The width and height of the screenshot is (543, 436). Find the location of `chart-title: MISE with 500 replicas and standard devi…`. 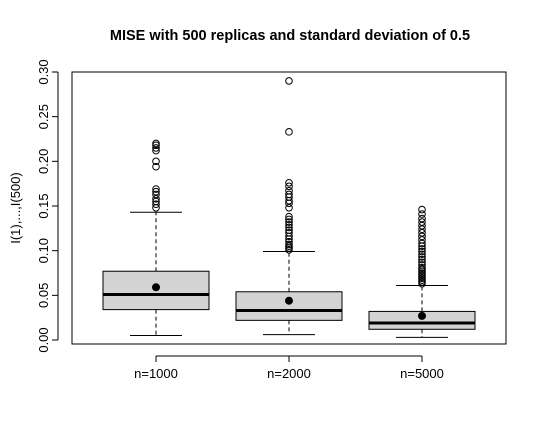

chart-title: MISE with 500 replicas and standard devi… is located at coordinates (290, 36).